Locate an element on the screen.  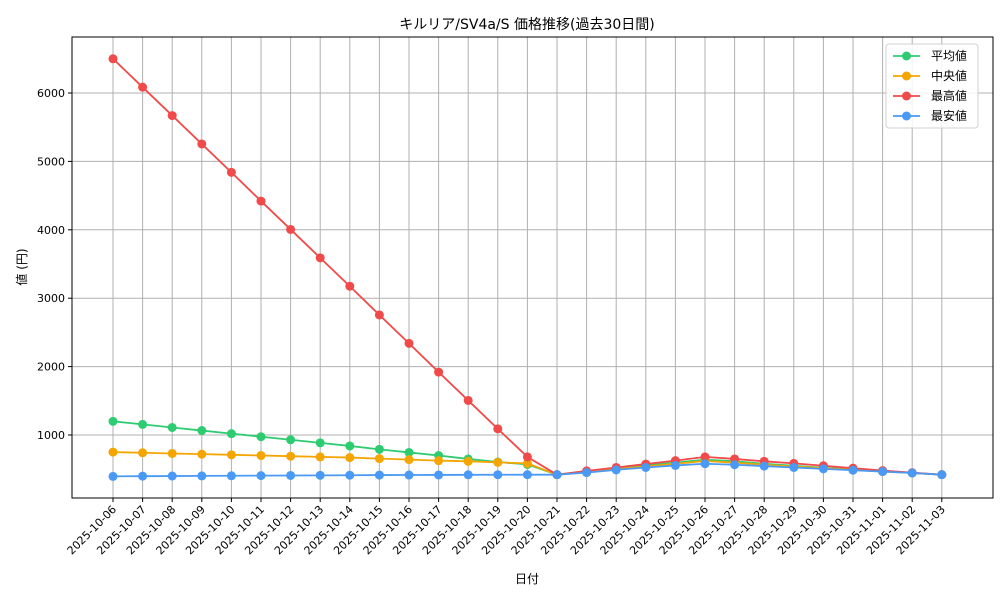
legend-item: 中央値 is located at coordinates (930, 75).